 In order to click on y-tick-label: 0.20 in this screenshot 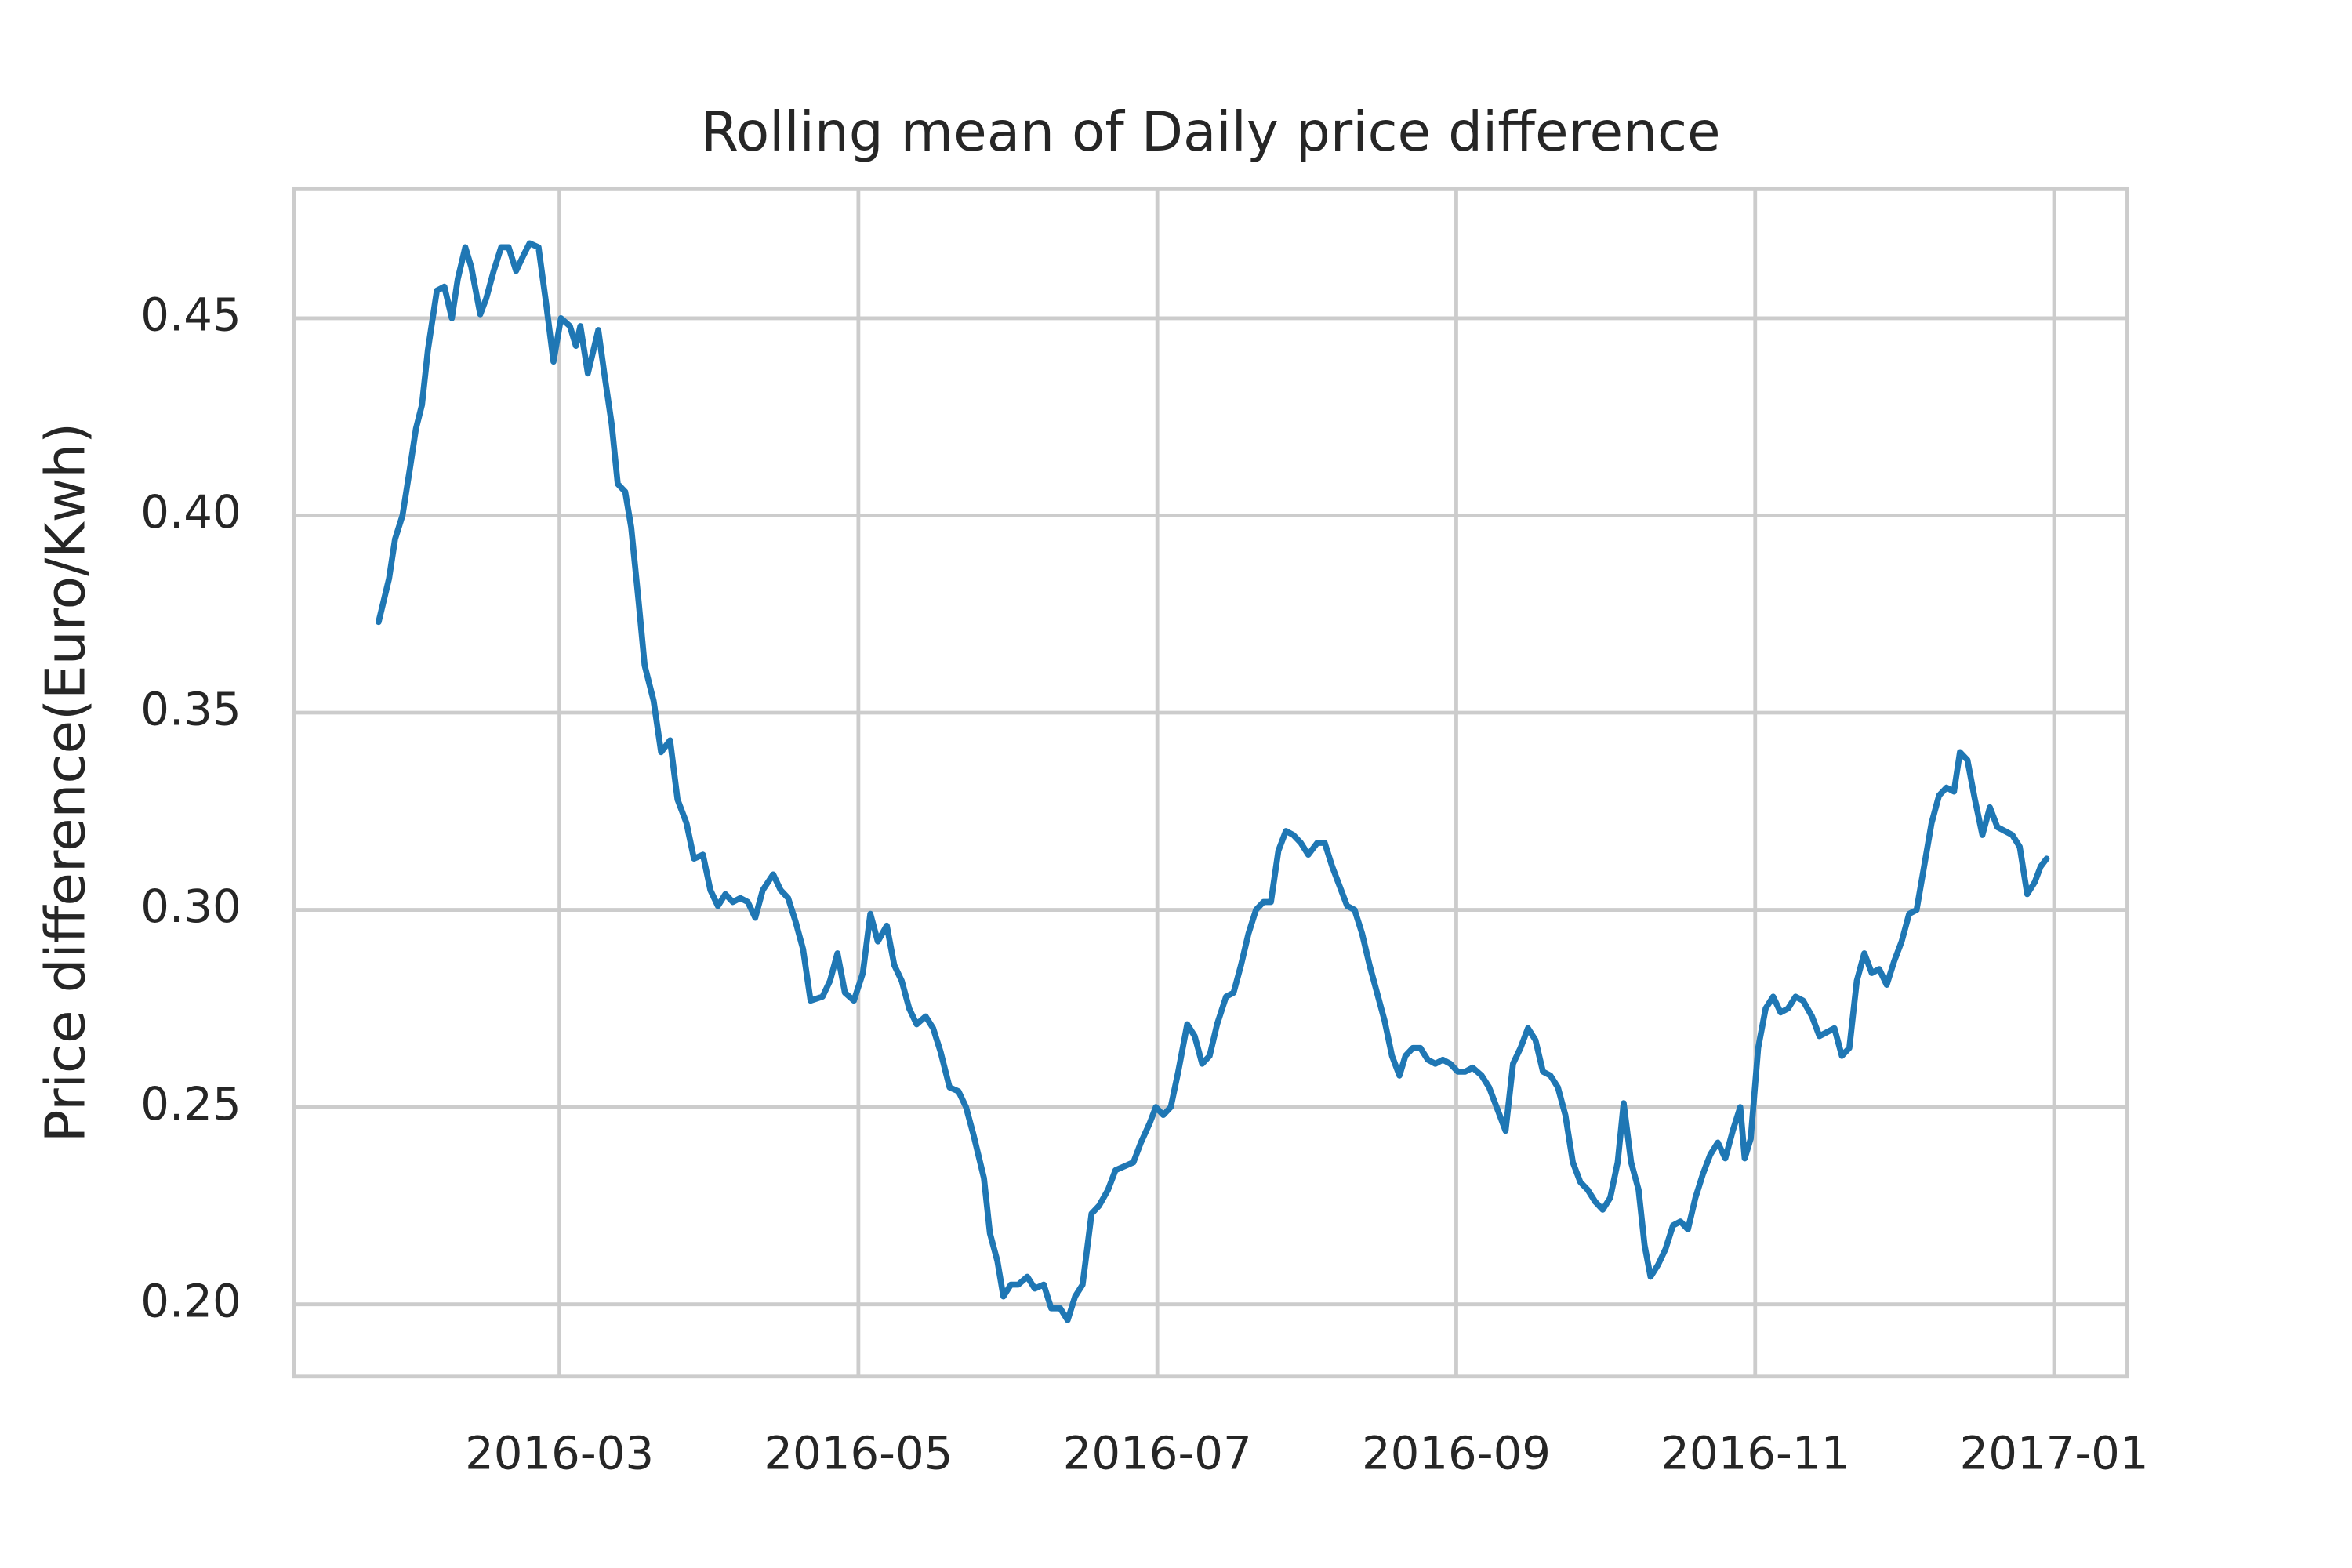, I will do `click(190, 1300)`.